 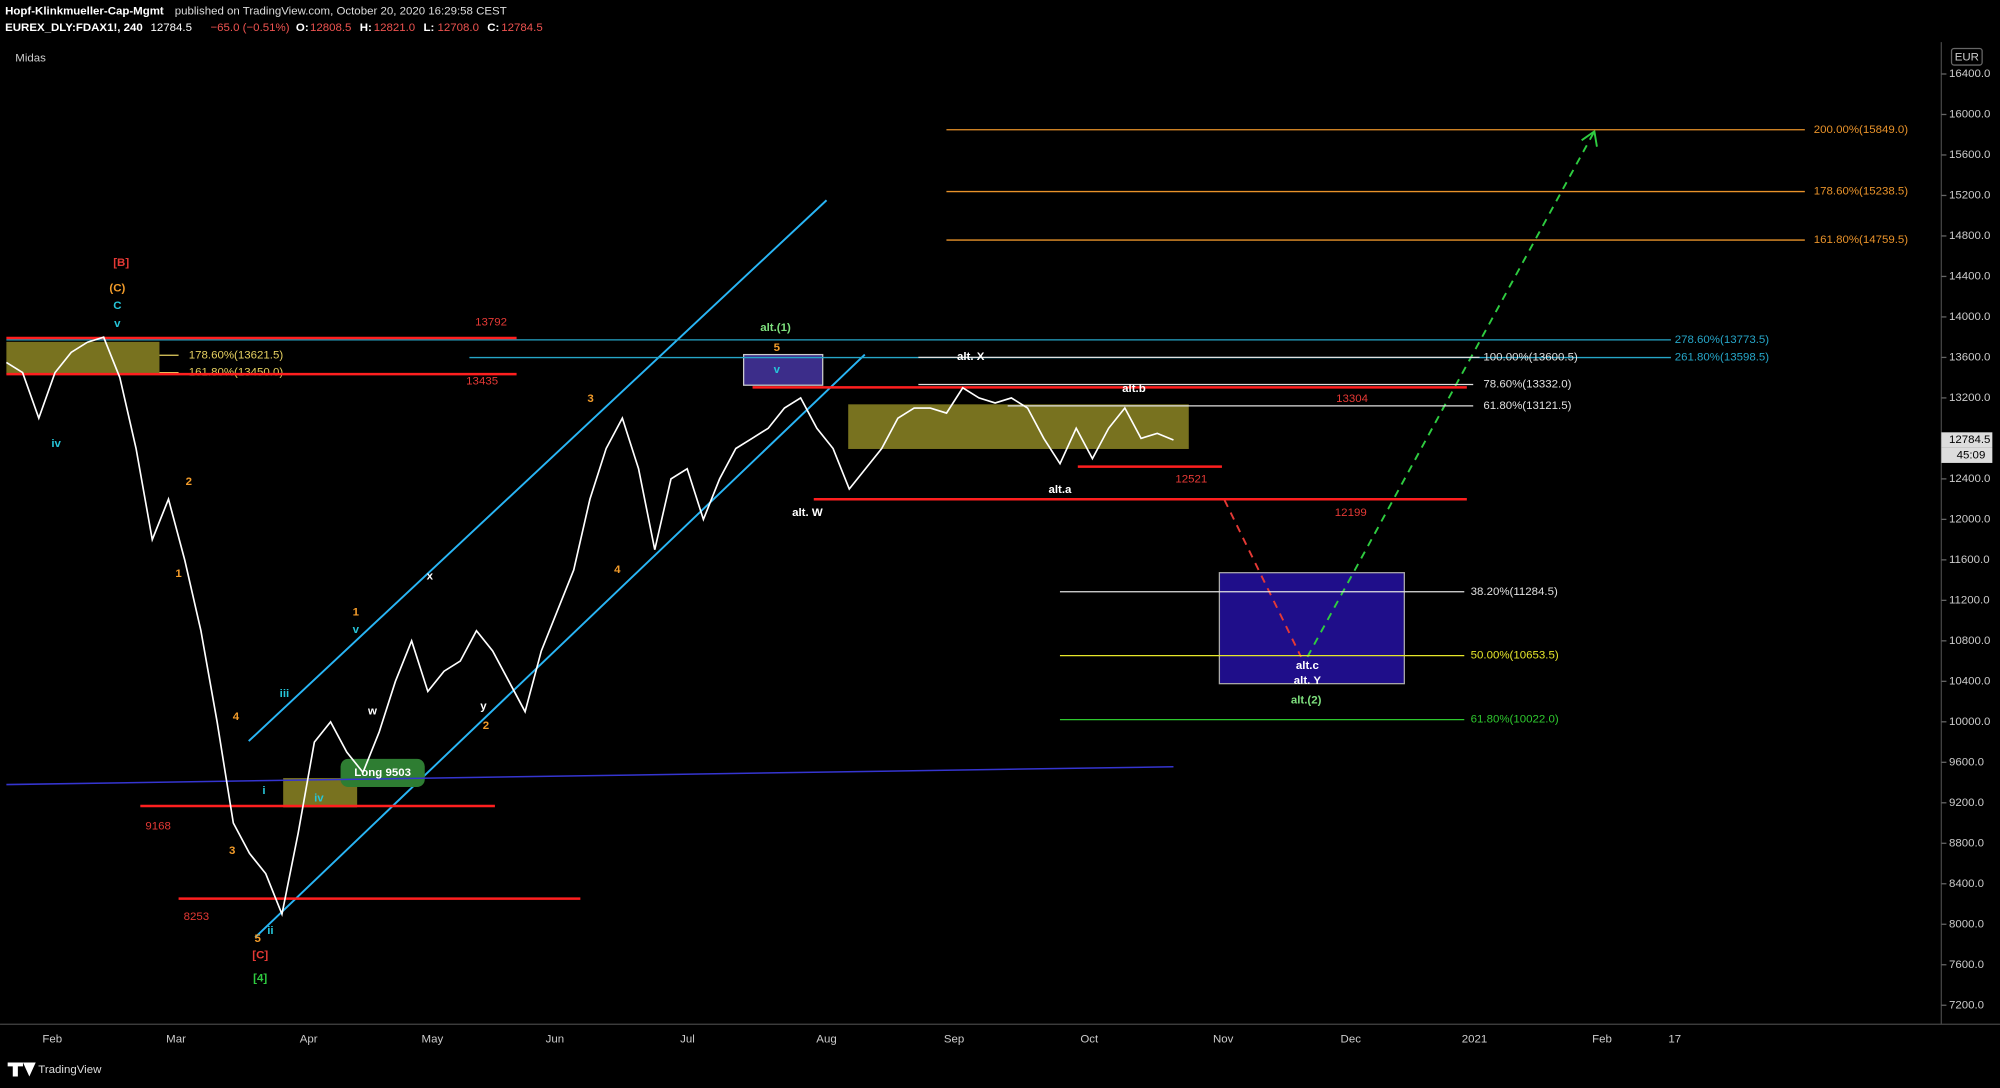 I want to click on fib-label: 261.80%(13598.5), so click(x=1722, y=358).